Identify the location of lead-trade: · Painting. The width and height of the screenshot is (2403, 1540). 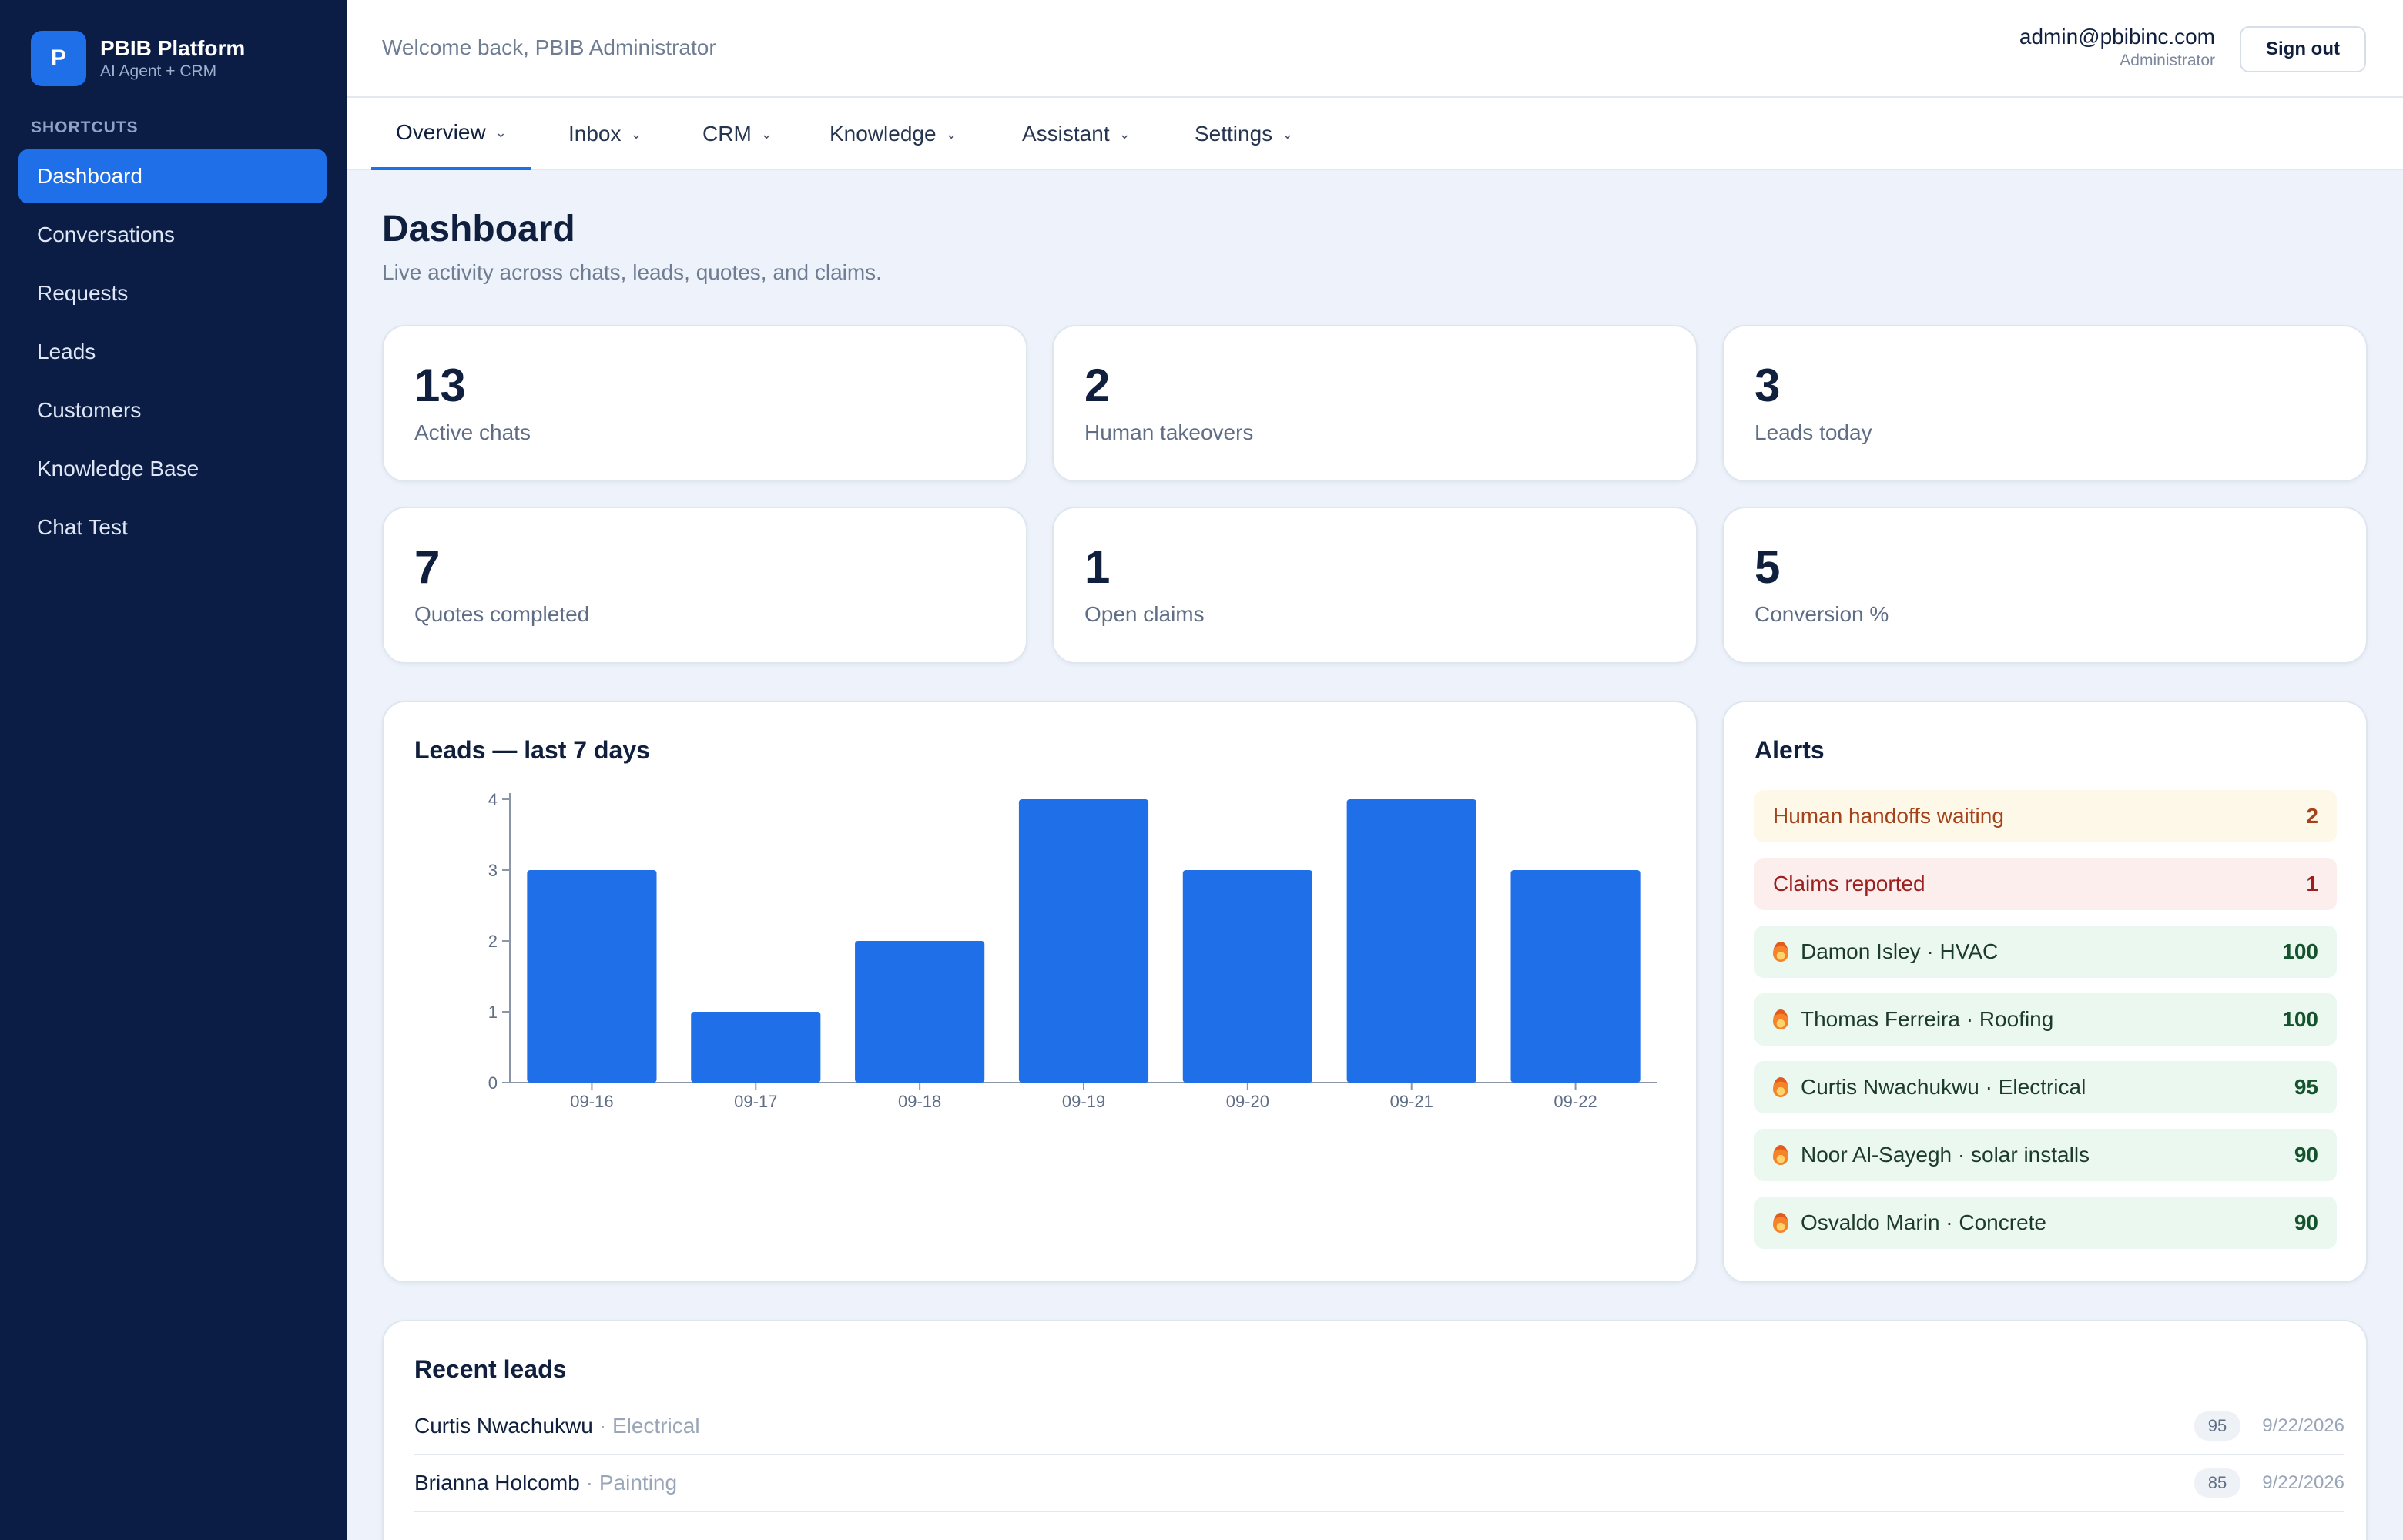
(631, 1483).